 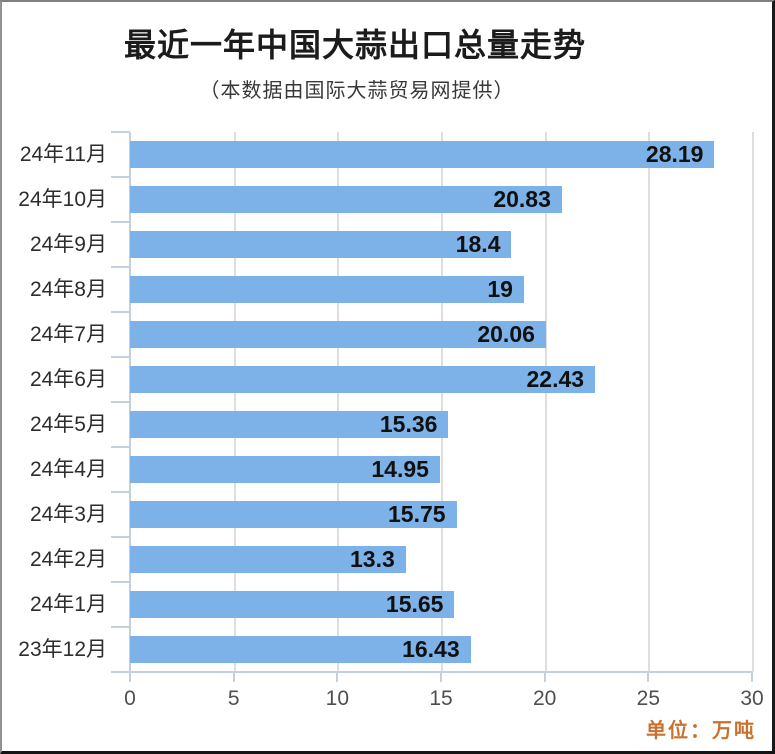 I want to click on bar: 13.3, so click(x=268, y=559).